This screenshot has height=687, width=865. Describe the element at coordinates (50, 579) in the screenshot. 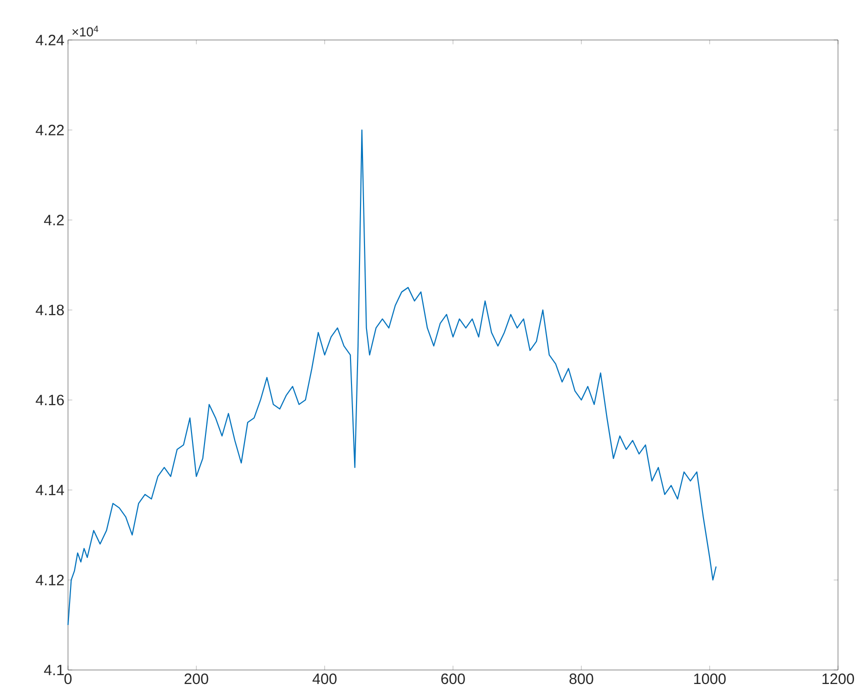

I see `y-tick-label: 4.12` at that location.